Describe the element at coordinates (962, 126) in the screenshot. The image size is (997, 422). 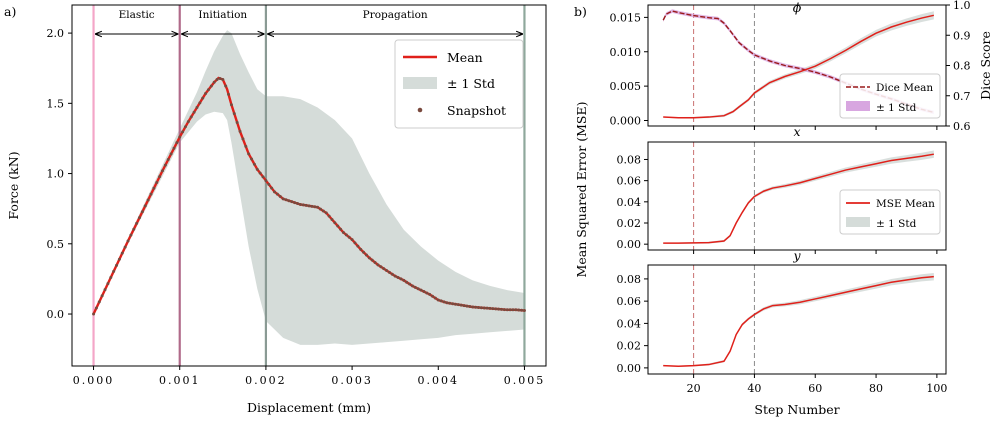
I see `right-y-tick-label: 0.6` at that location.